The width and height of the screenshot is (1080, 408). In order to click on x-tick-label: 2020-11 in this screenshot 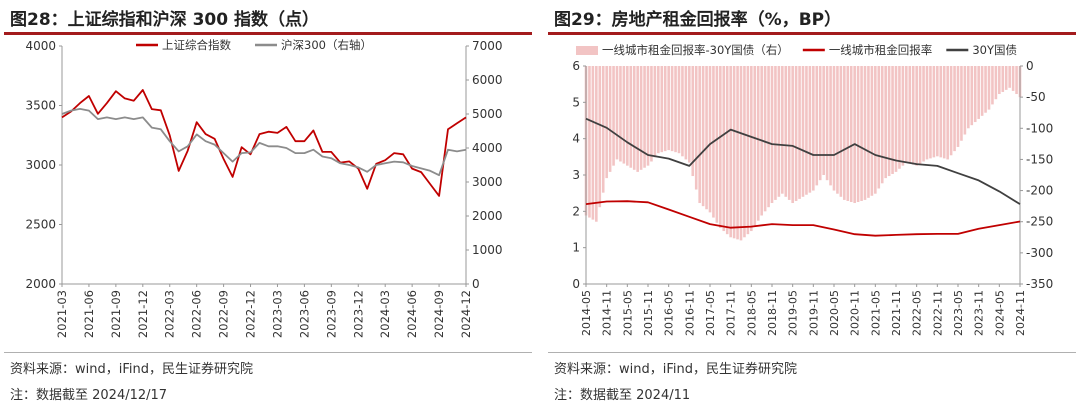, I will do `click(855, 313)`.